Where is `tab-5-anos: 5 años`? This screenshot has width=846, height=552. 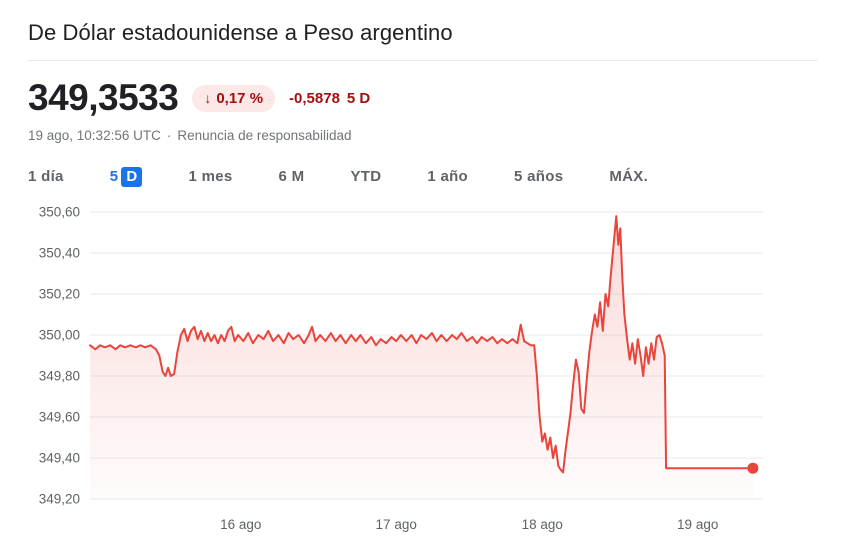 tab-5-anos: 5 años is located at coordinates (538, 176).